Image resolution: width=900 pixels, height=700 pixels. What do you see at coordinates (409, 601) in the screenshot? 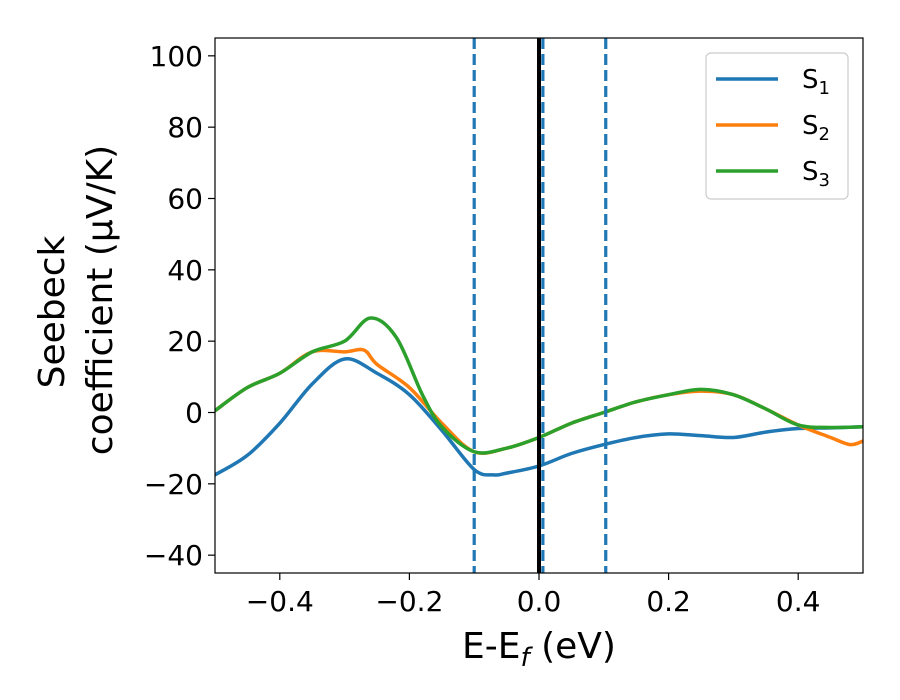
I see `x-tick-label: −0.2` at bounding box center [409, 601].